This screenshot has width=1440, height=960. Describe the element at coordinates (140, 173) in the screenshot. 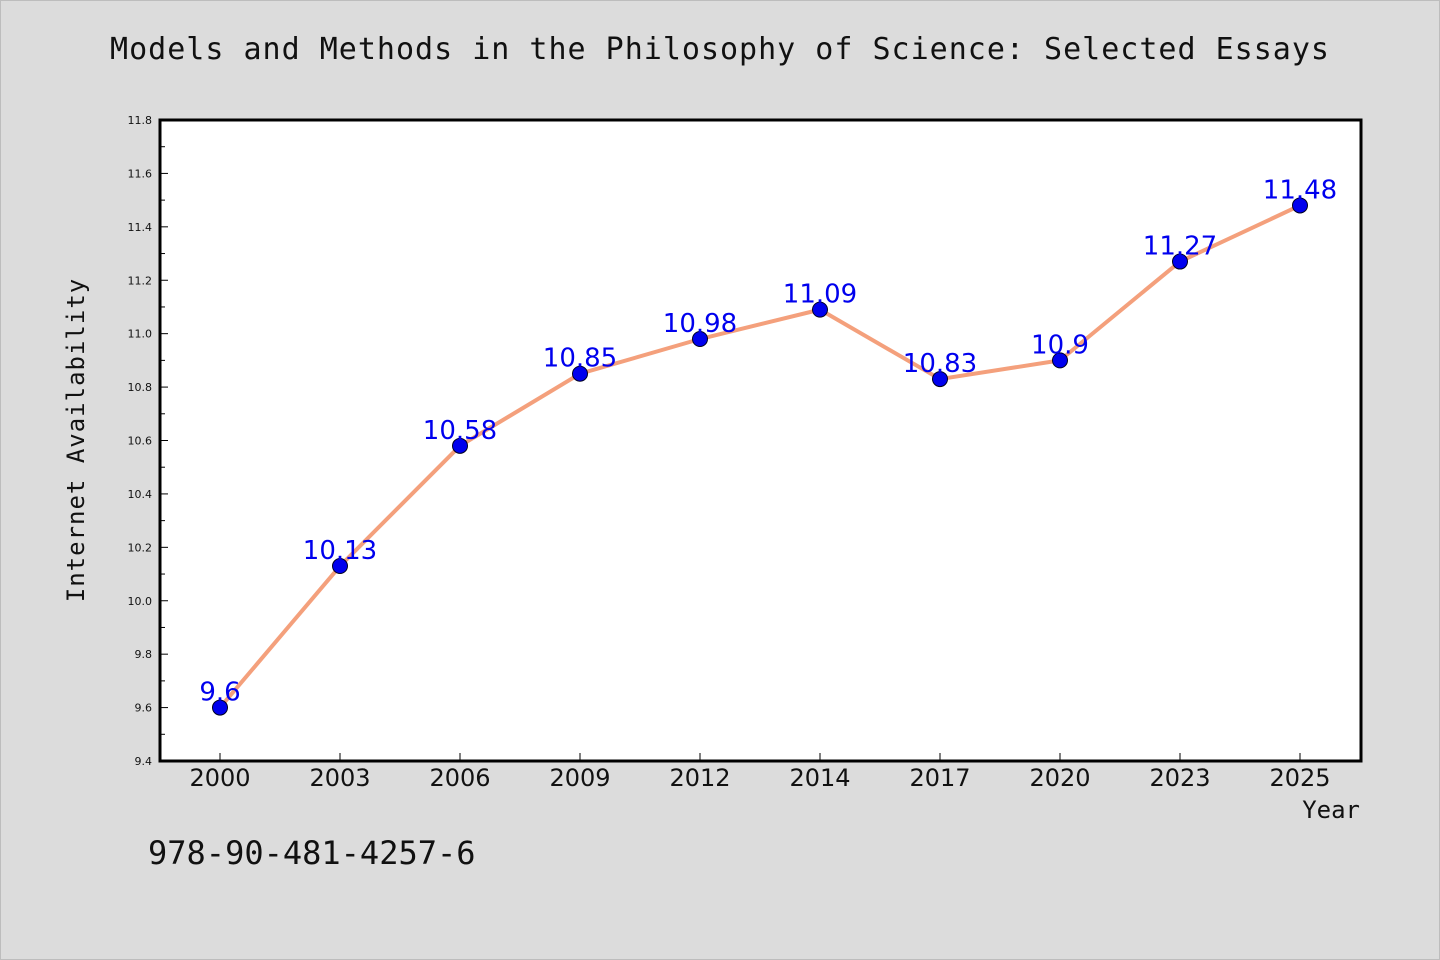

I see `y-tick-label: 11.6` at that location.